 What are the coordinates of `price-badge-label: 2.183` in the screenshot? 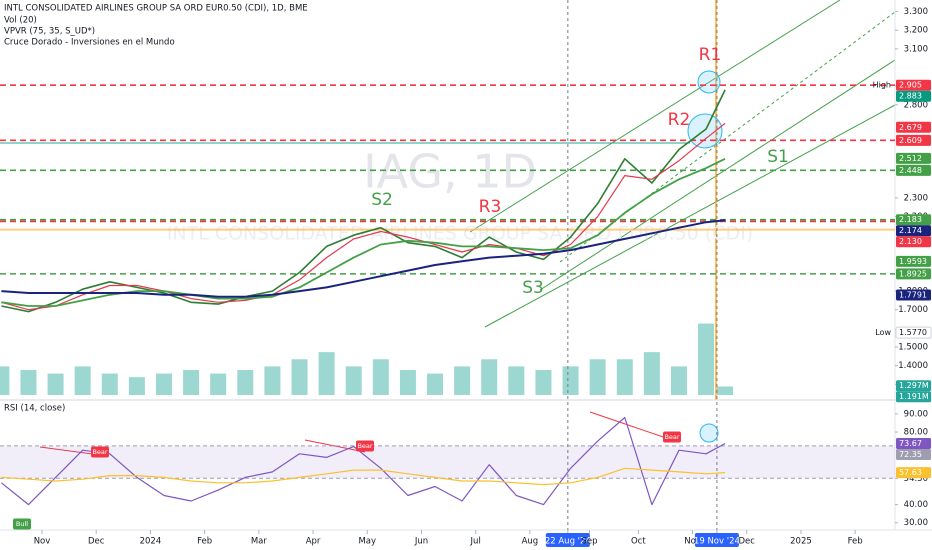 It's located at (910, 219).